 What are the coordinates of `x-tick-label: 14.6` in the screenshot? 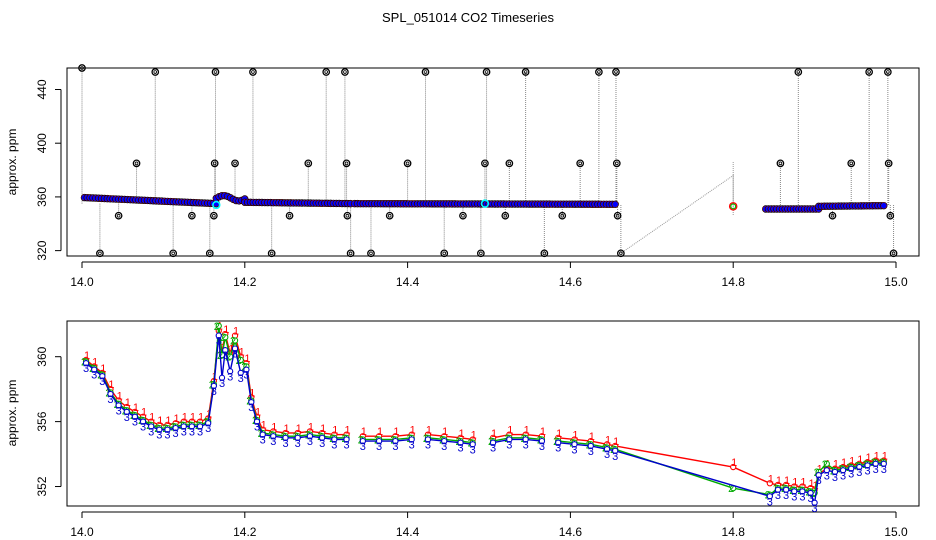 It's located at (571, 532).